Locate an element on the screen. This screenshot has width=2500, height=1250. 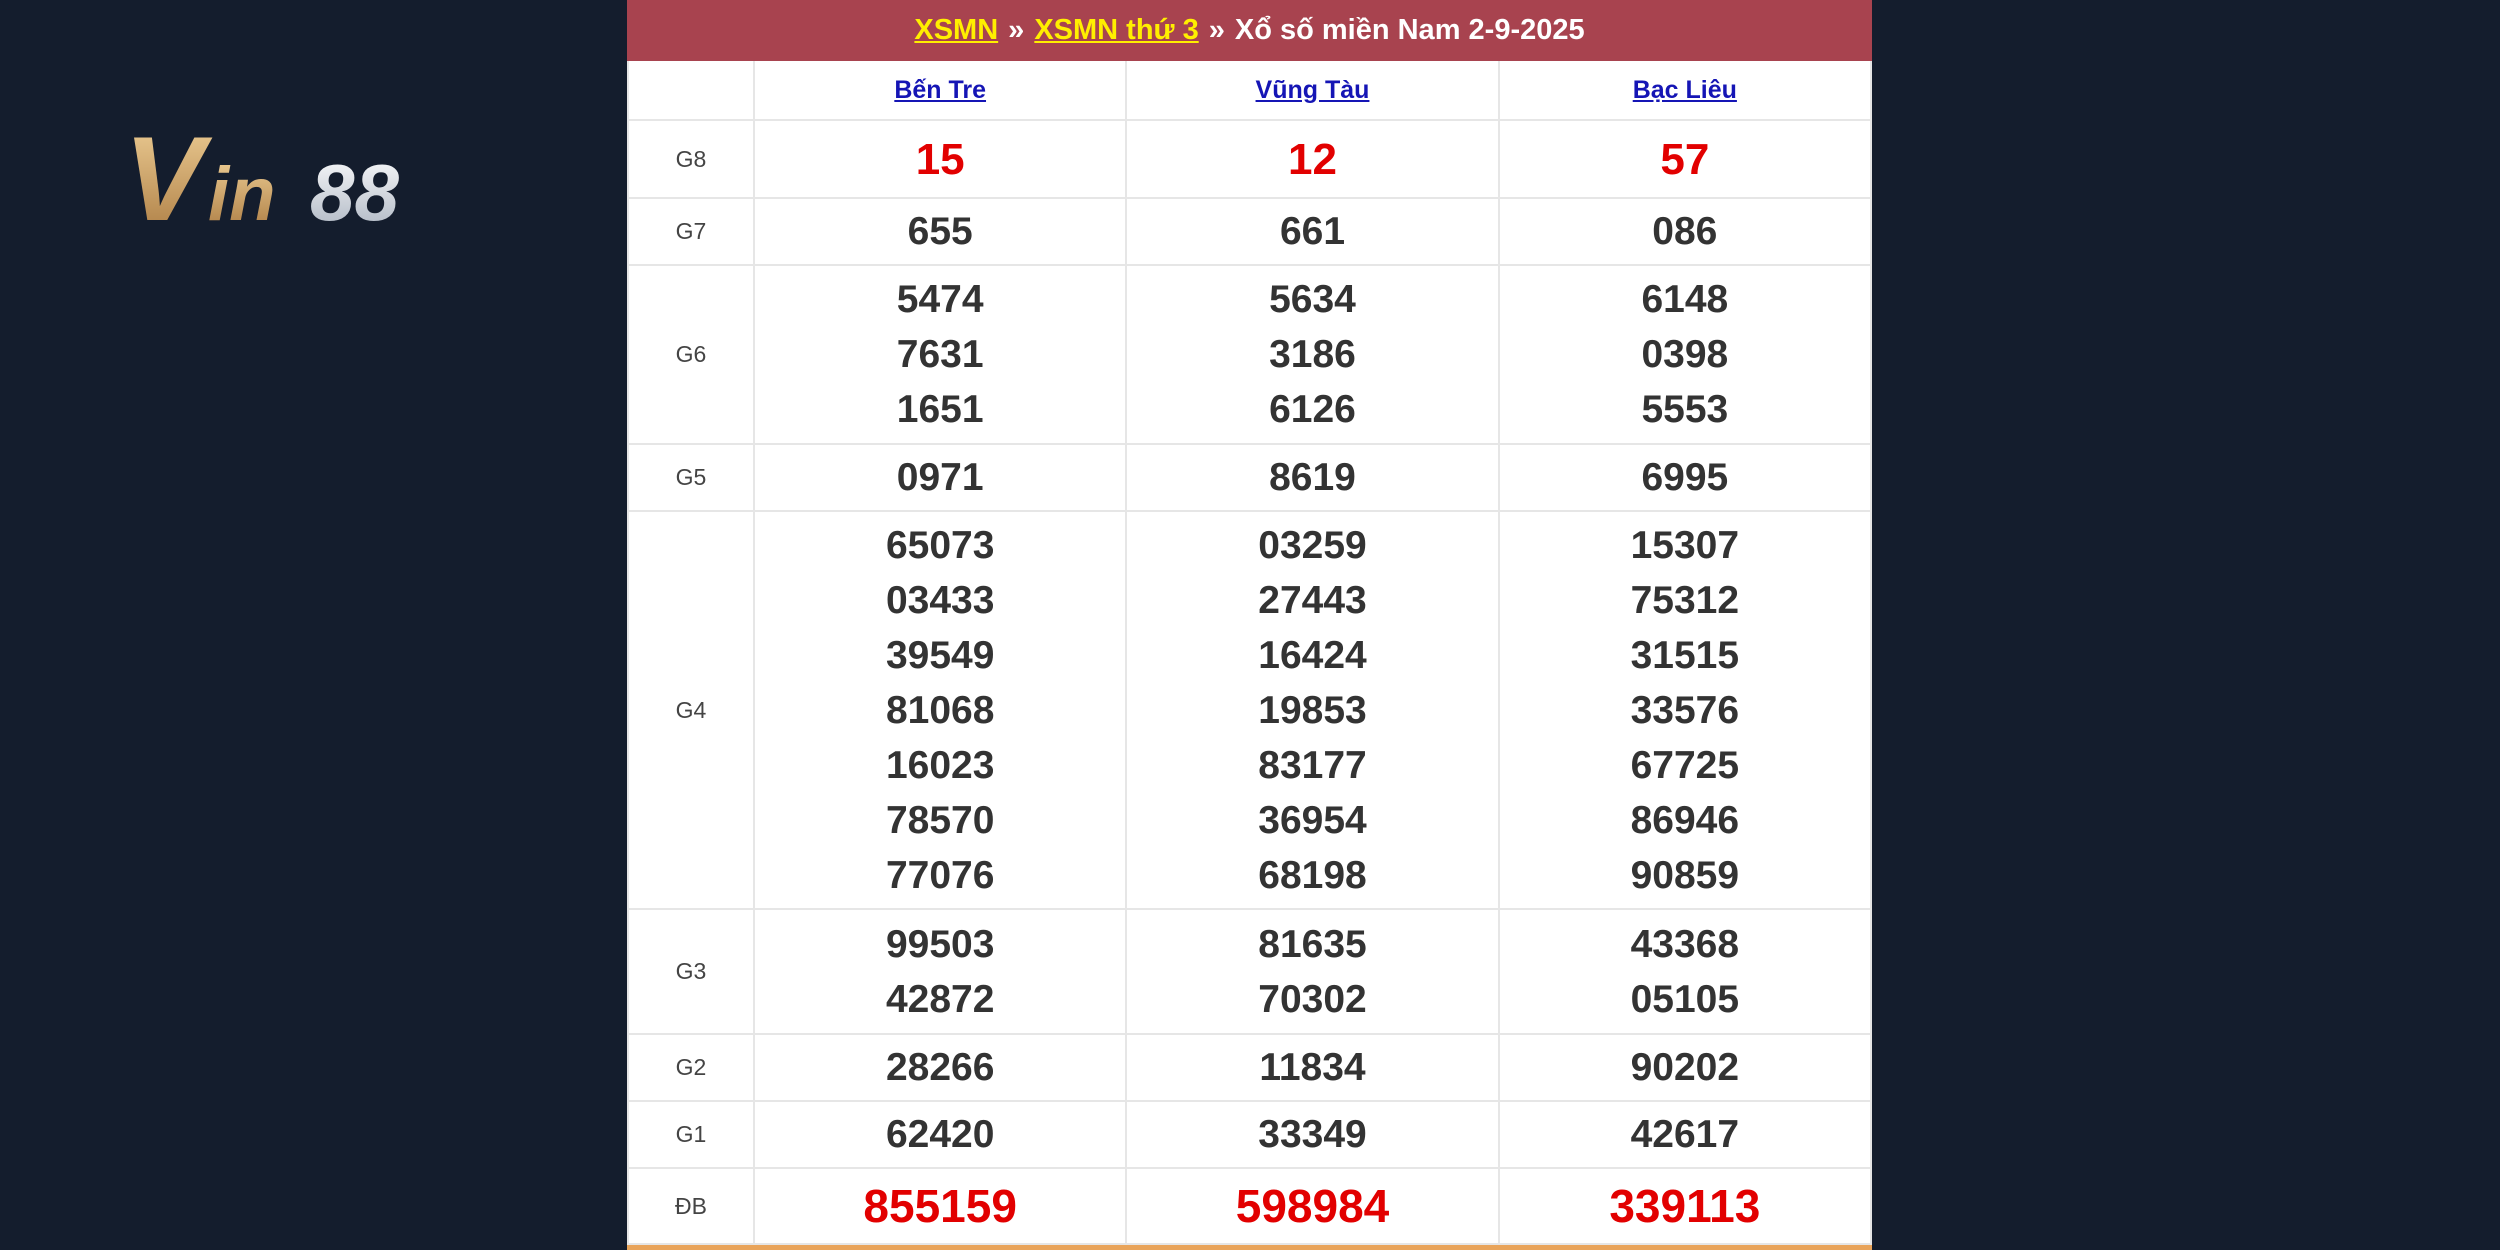
province-link-vung-tau: Vũng Tàu is located at coordinates (1312, 89).